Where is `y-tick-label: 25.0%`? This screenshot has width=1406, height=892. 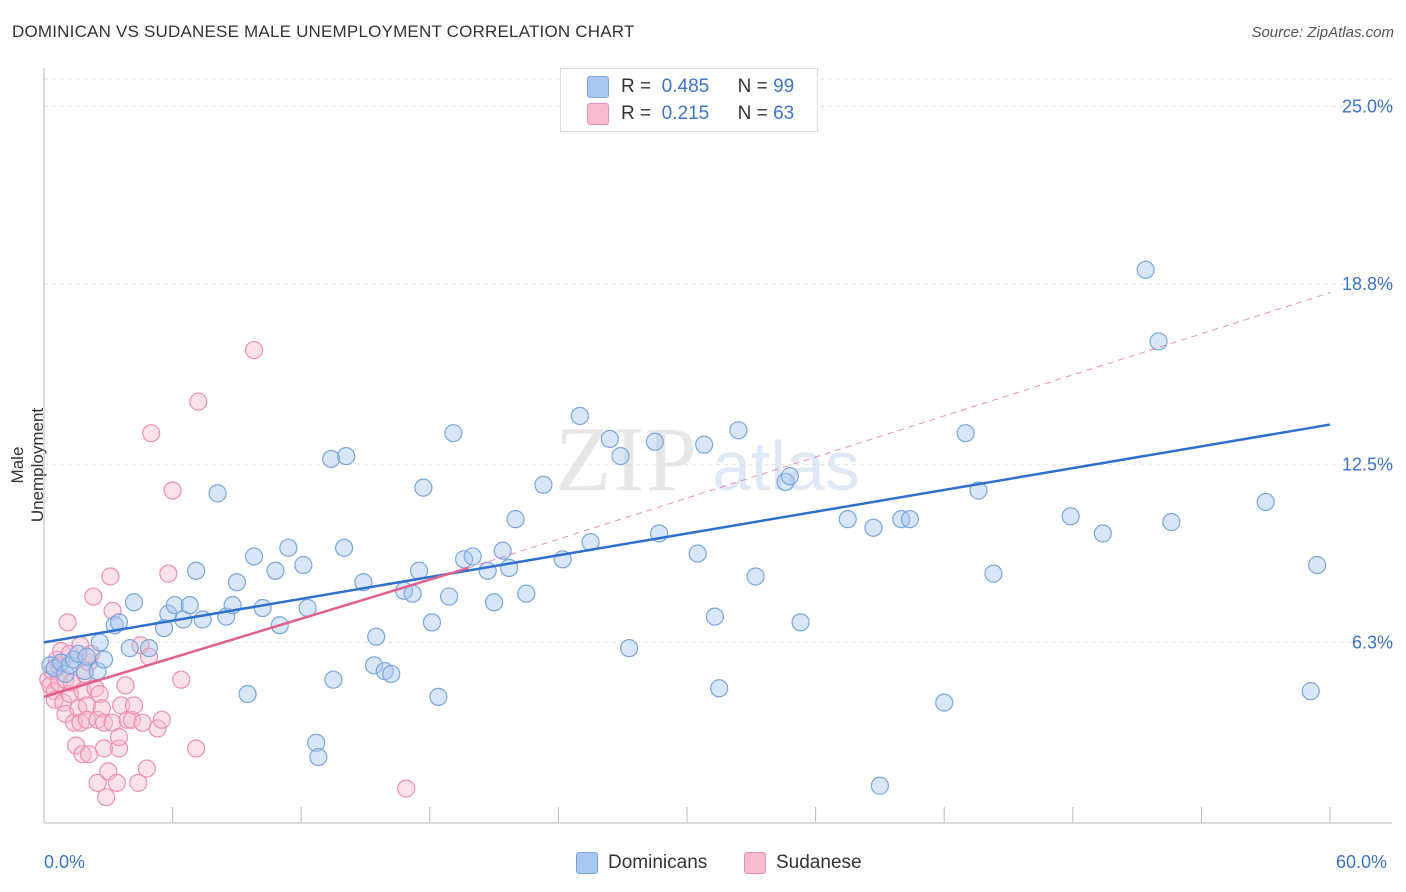 y-tick-label: 25.0% is located at coordinates (1367, 106).